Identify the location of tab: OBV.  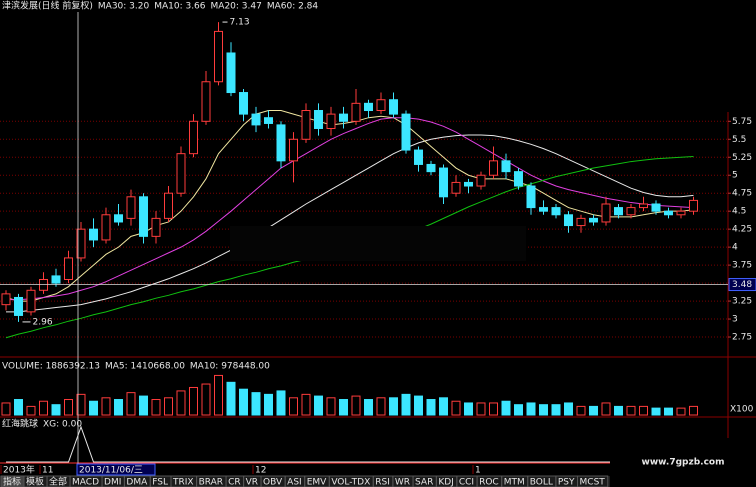
(273, 482).